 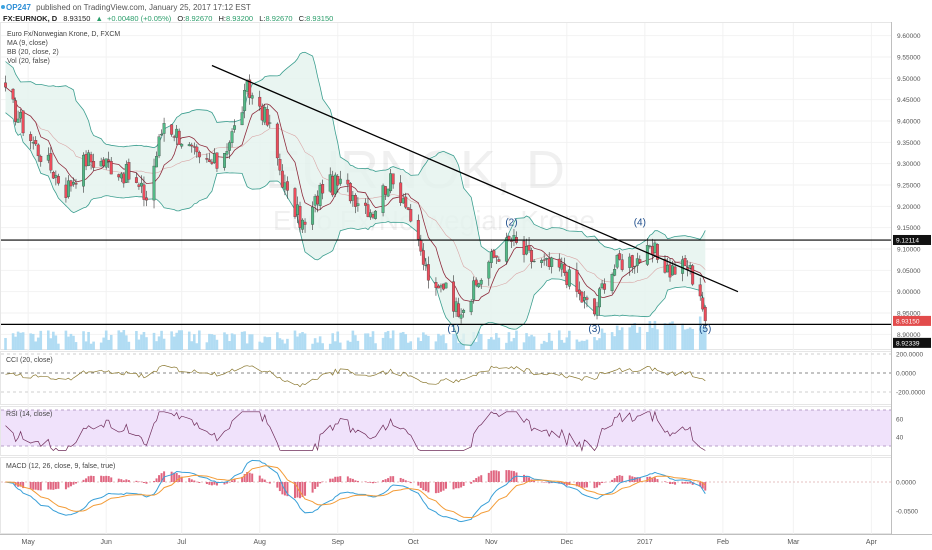 What do you see at coordinates (29, 360) in the screenshot?
I see `cci-label: CCI (20, close)` at bounding box center [29, 360].